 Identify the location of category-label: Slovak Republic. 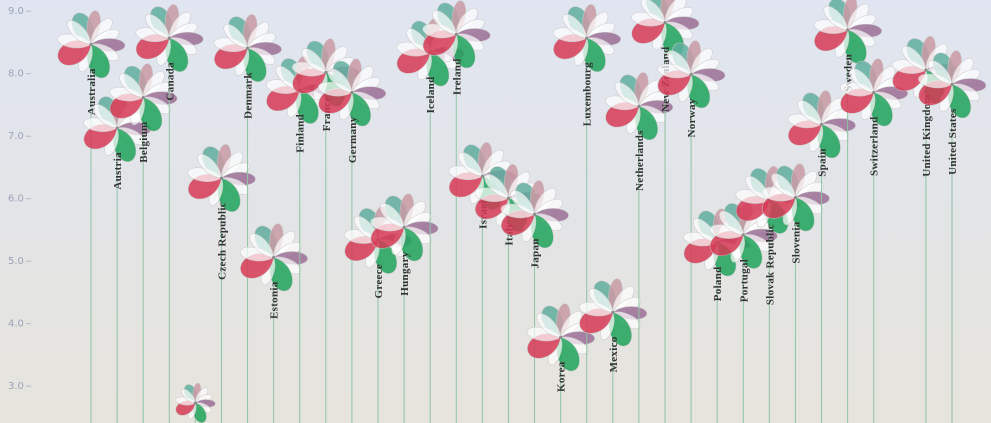
(770, 264).